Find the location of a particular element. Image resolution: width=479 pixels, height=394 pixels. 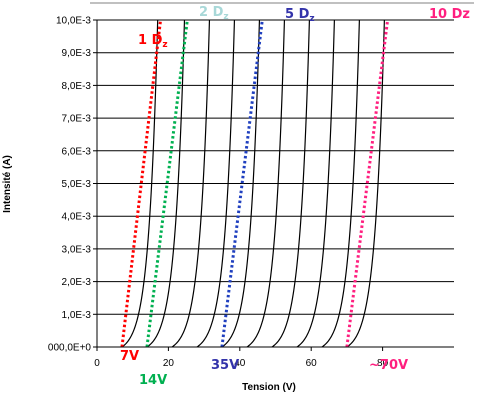

voltage-label-35v: 35V is located at coordinates (225, 365).